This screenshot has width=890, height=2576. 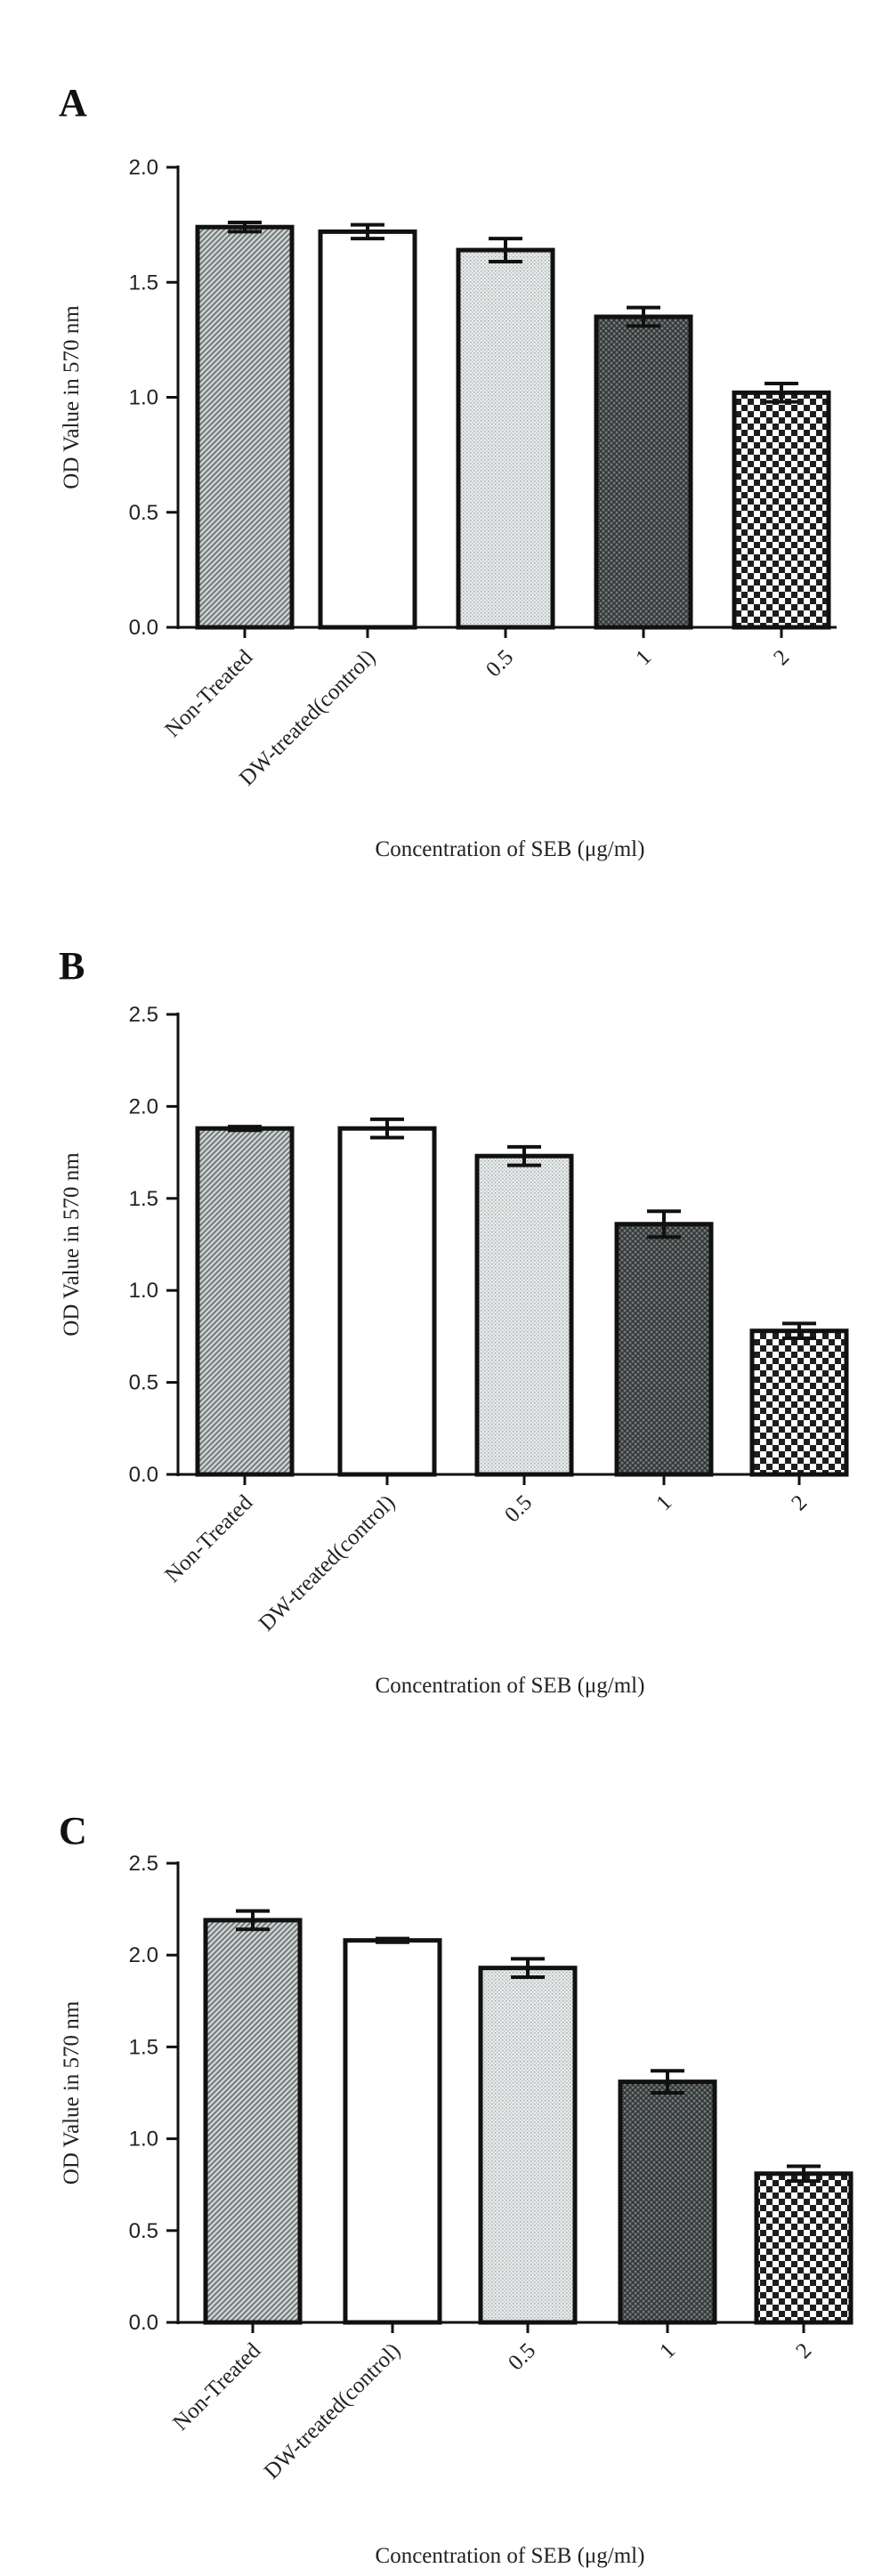 What do you see at coordinates (209, 1538) in the screenshot?
I see `panel-b-category-label-1: Non-Treated` at bounding box center [209, 1538].